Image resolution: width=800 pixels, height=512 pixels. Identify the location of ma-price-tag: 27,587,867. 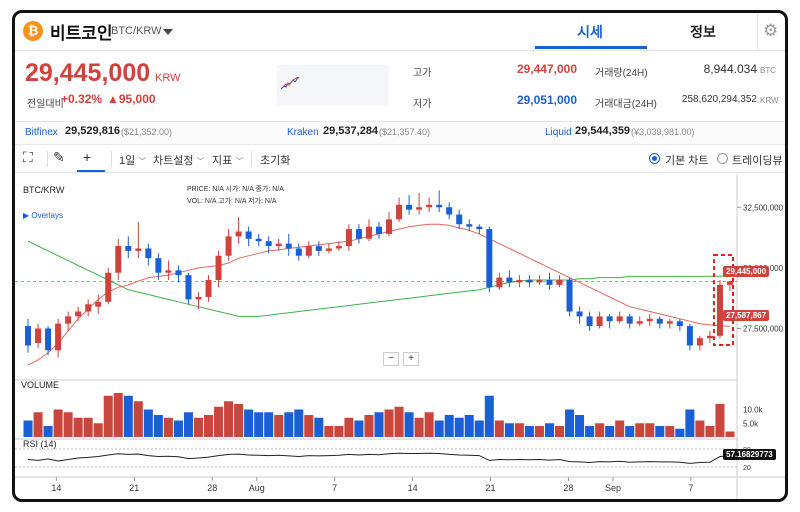
(746, 315).